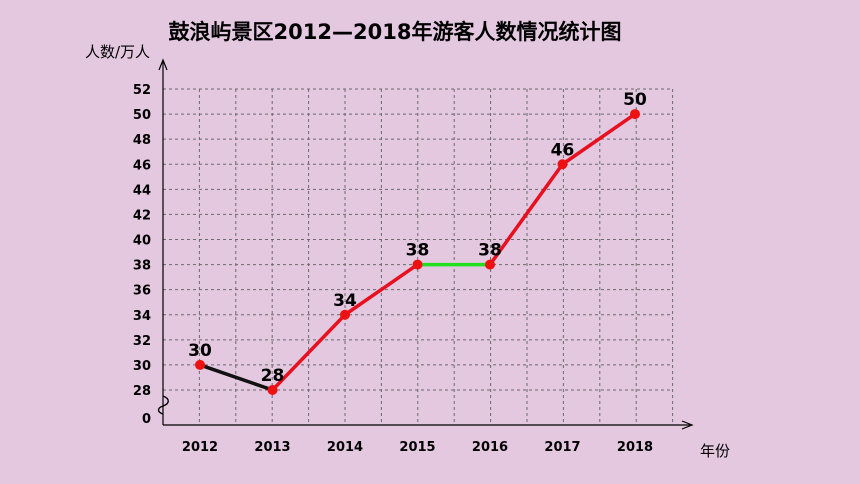  I want to click on x-axis-arrow, so click(687, 425).